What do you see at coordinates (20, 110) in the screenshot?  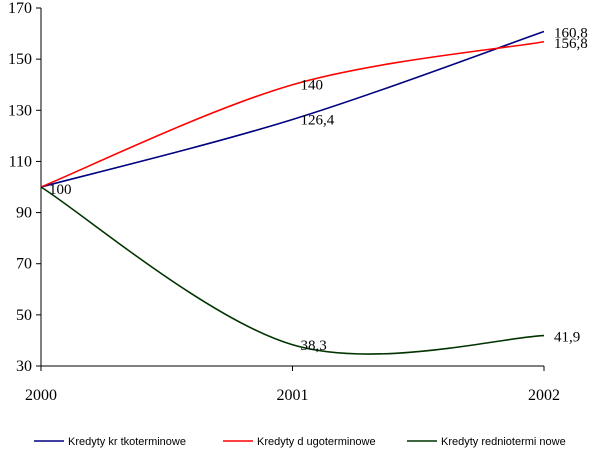 I see `y-tick-label: 130` at bounding box center [20, 110].